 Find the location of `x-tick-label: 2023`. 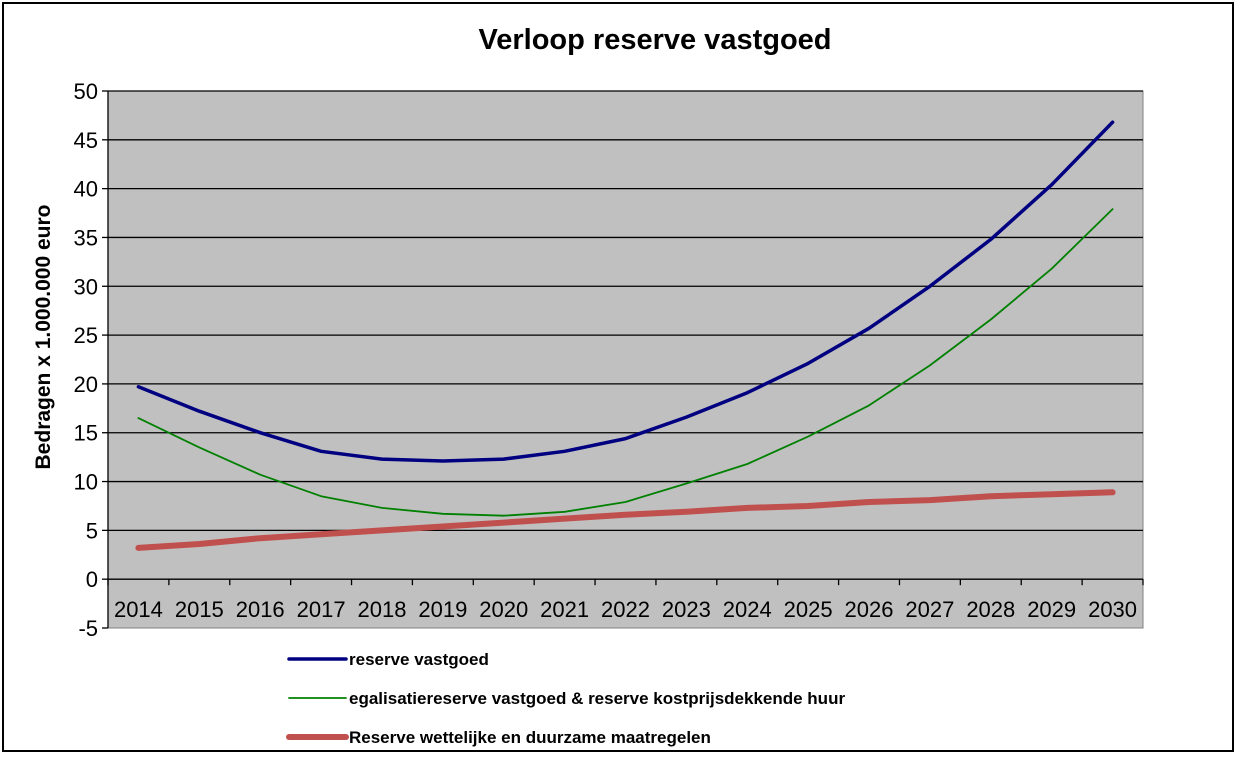

x-tick-label: 2023 is located at coordinates (686, 609).